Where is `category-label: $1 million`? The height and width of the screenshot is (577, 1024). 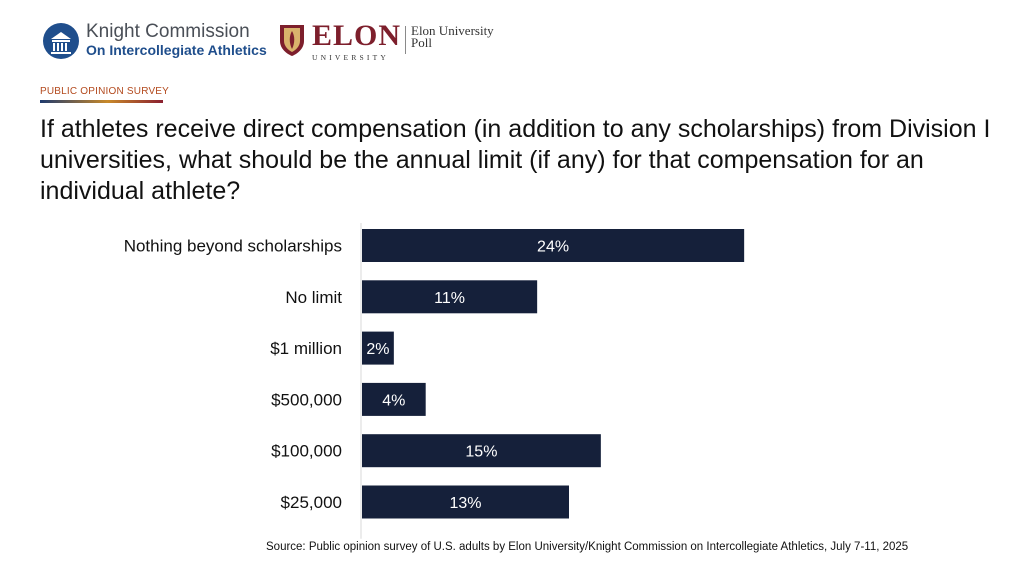 category-label: $1 million is located at coordinates (306, 348).